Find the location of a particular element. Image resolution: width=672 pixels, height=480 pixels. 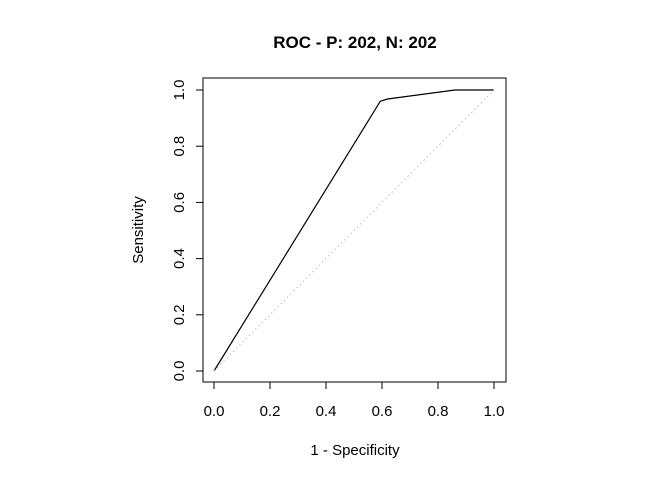

y-tick-label: 1.0 is located at coordinates (179, 90).